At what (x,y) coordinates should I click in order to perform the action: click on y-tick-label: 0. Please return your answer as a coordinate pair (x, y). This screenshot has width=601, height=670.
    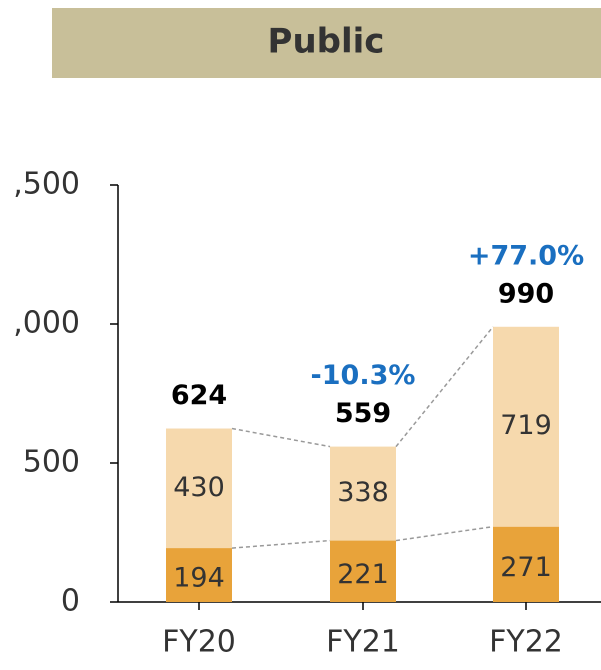
    Looking at the image, I should click on (70, 601).